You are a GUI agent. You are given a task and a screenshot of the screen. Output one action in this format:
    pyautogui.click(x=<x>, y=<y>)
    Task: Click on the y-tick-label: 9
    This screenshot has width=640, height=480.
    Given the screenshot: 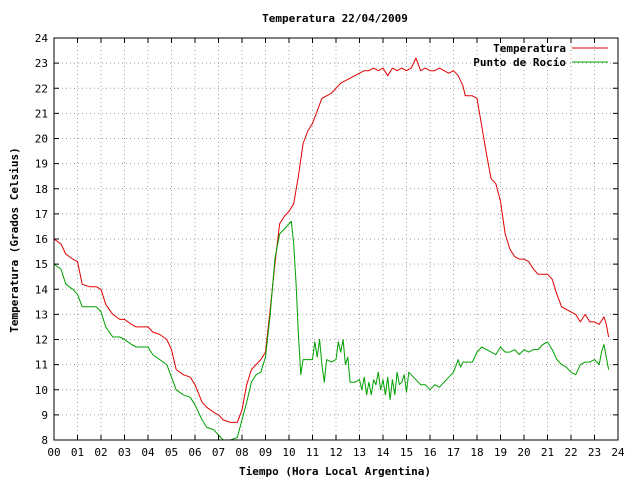 What is the action you would take?
    pyautogui.click(x=44, y=415)
    